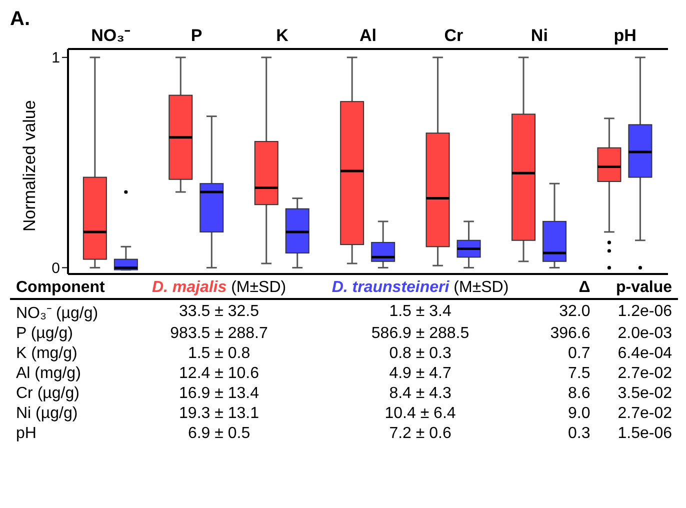  What do you see at coordinates (575, 312) in the screenshot?
I see `text: 32.0` at bounding box center [575, 312].